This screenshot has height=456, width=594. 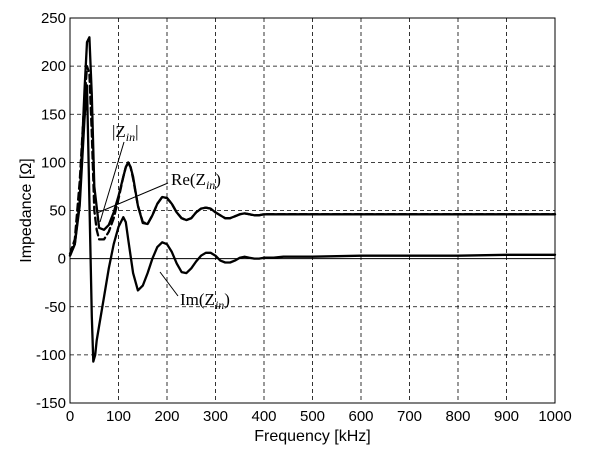 I want to click on annotation-abs-zin: |Zin|, so click(x=125, y=133).